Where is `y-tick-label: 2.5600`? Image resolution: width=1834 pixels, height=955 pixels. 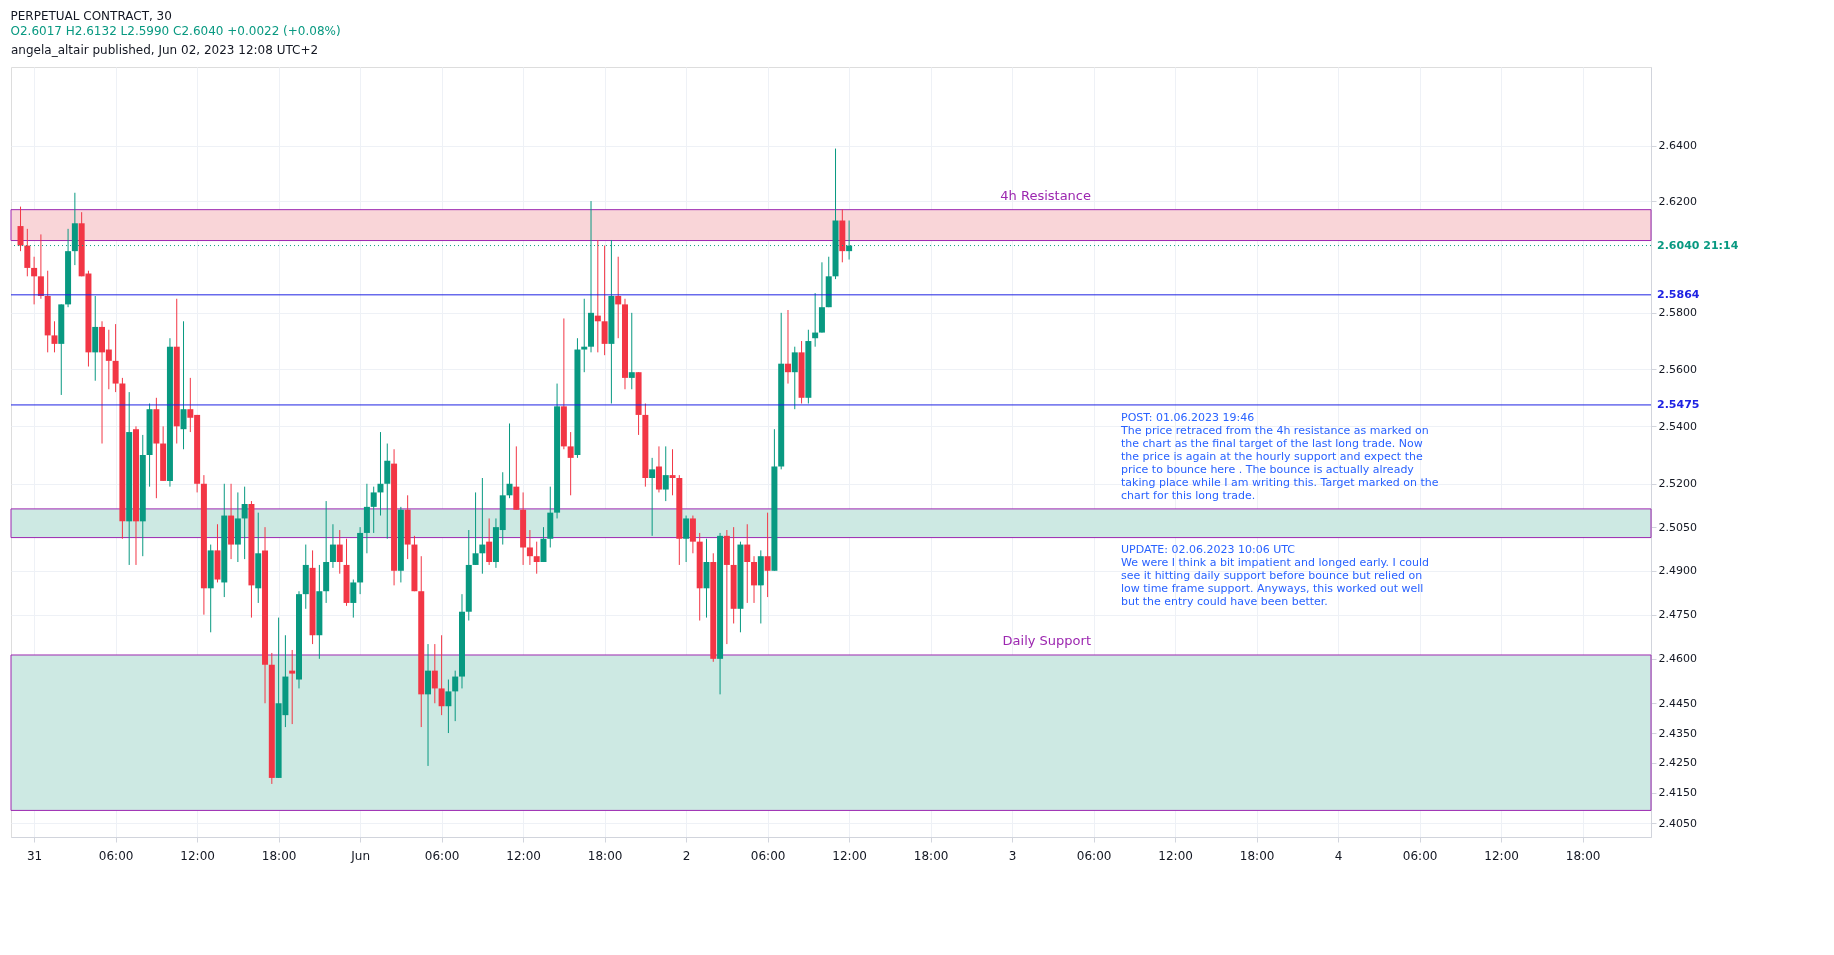
y-tick-label: 2.5600 is located at coordinates (1677, 369).